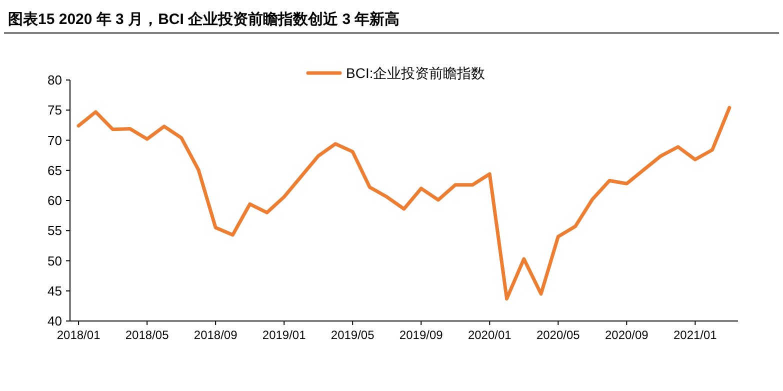 The height and width of the screenshot is (391, 783). What do you see at coordinates (284, 335) in the screenshot?
I see `x-tick-label: 2019/01` at bounding box center [284, 335].